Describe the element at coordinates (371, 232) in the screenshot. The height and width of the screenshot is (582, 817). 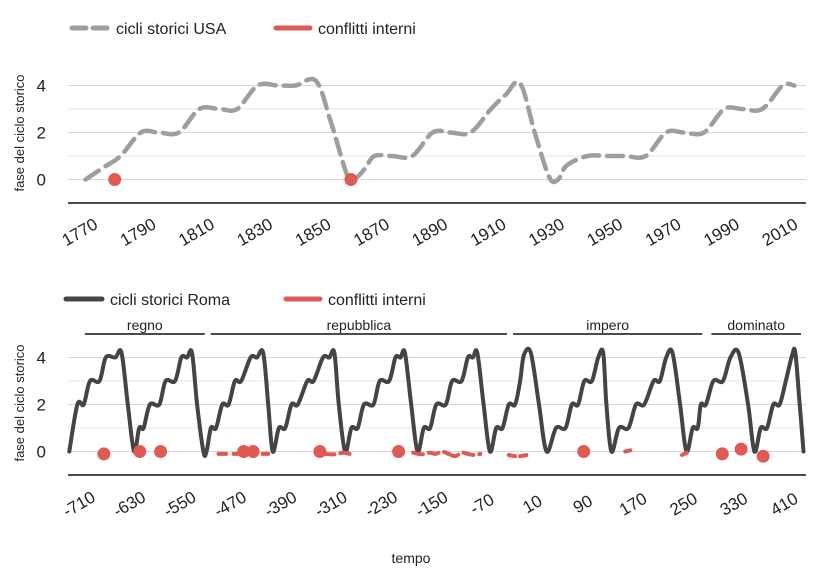
I see `x-tick-label: 1870` at that location.